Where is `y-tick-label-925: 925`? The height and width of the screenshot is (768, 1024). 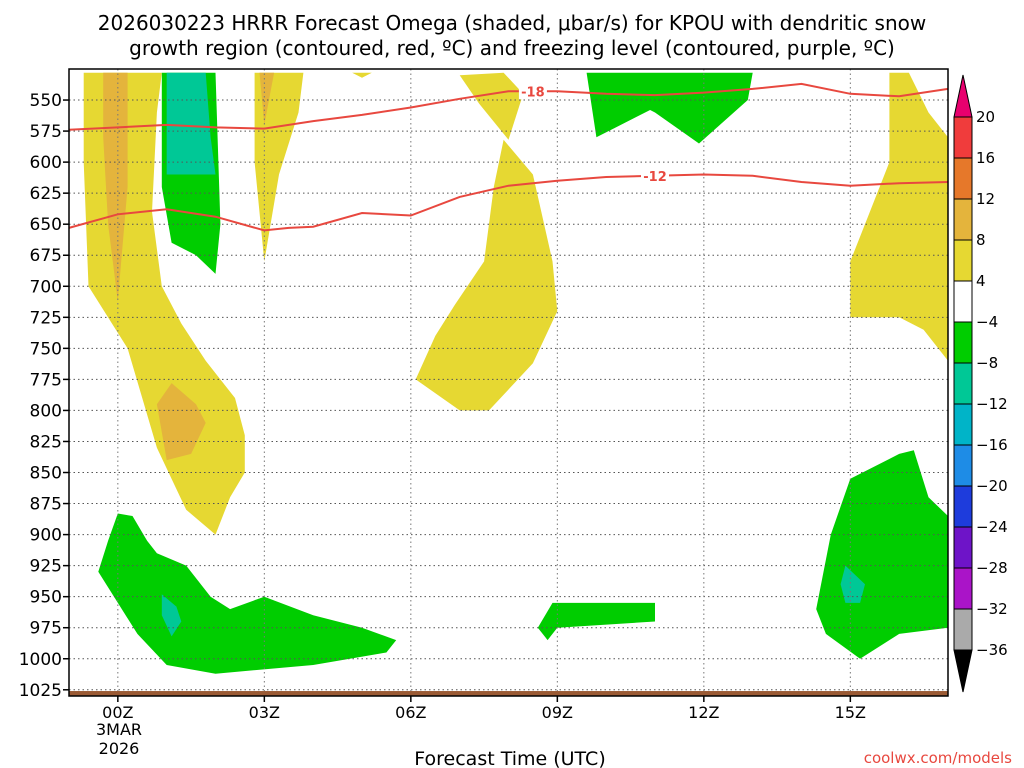 y-tick-label-925: 925 is located at coordinates (46, 567).